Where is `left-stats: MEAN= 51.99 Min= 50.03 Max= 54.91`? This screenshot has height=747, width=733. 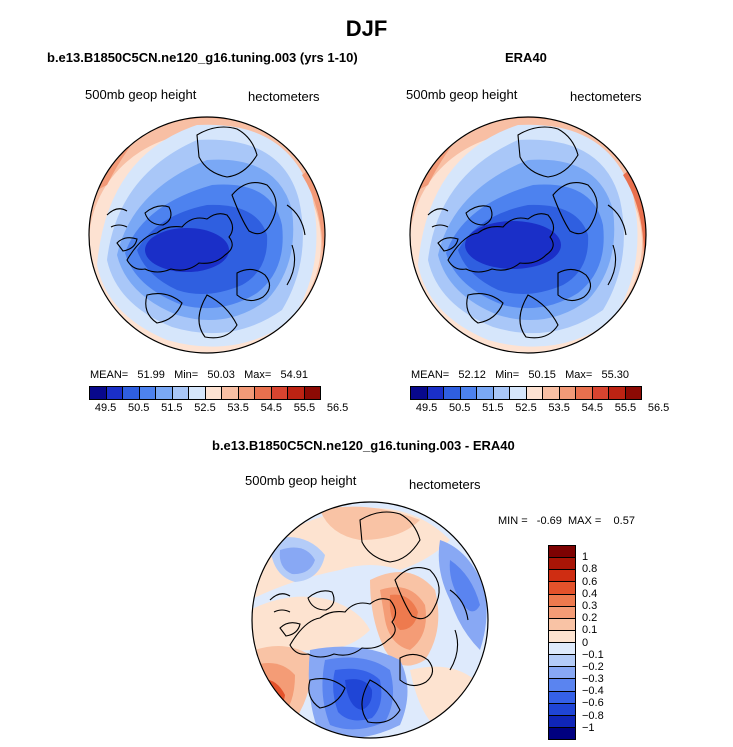
left-stats: MEAN= 51.99 Min= 50.03 Max= 54.91 is located at coordinates (199, 375).